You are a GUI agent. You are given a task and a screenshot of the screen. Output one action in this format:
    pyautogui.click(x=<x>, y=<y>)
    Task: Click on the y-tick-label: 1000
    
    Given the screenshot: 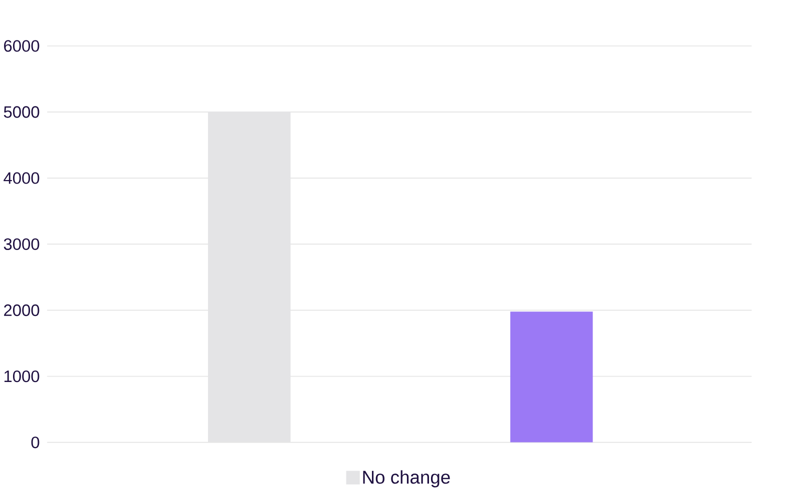 What is the action you would take?
    pyautogui.click(x=22, y=376)
    